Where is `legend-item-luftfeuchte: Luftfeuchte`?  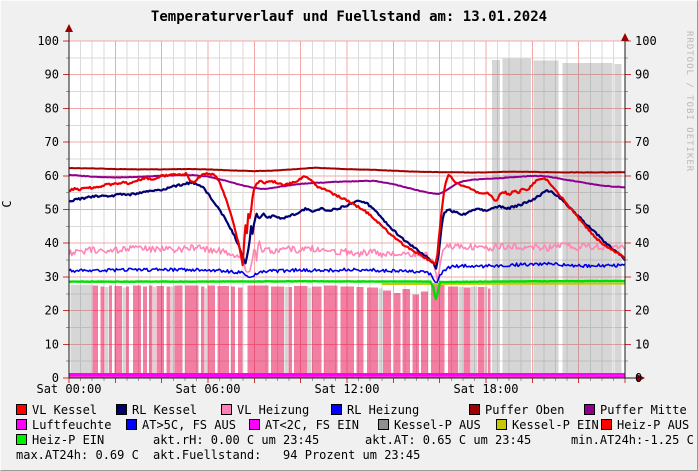
legend-item-luftfeuchte: Luftfeuchte is located at coordinates (63, 425).